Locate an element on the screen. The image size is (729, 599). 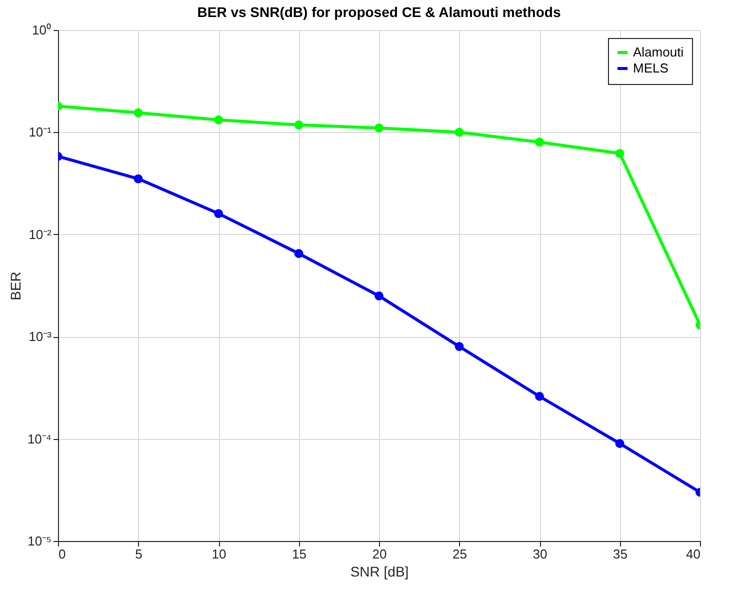
y-tick-label: 10⁻³ is located at coordinates (40, 336).